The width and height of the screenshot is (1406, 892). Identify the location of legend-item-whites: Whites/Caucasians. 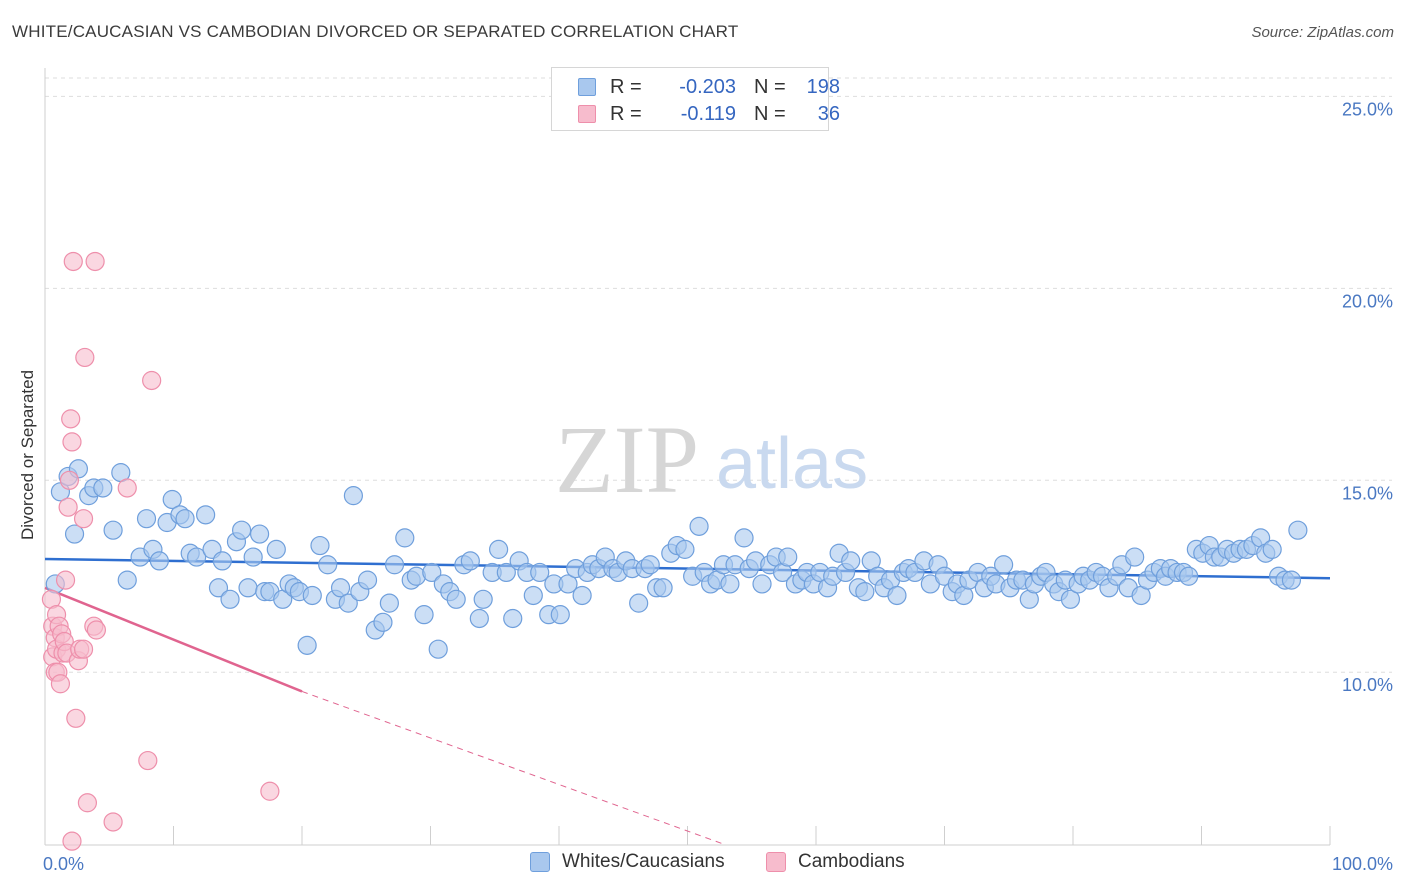
(627, 862).